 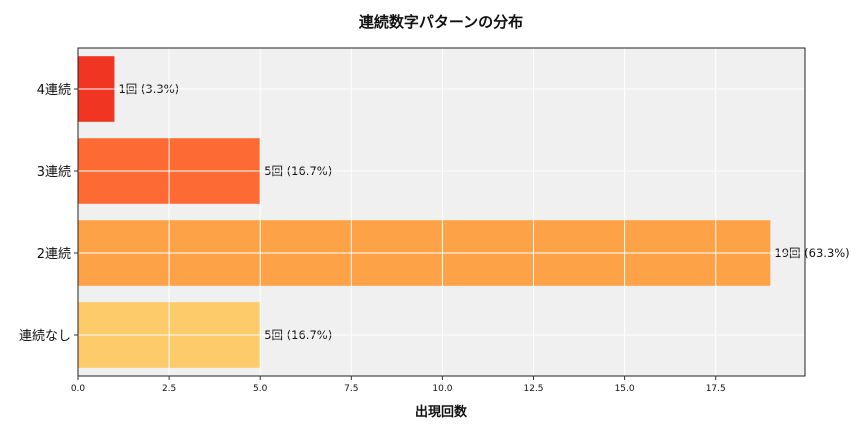 What do you see at coordinates (54, 90) in the screenshot?
I see `y-tick-label-0: 4連続` at bounding box center [54, 90].